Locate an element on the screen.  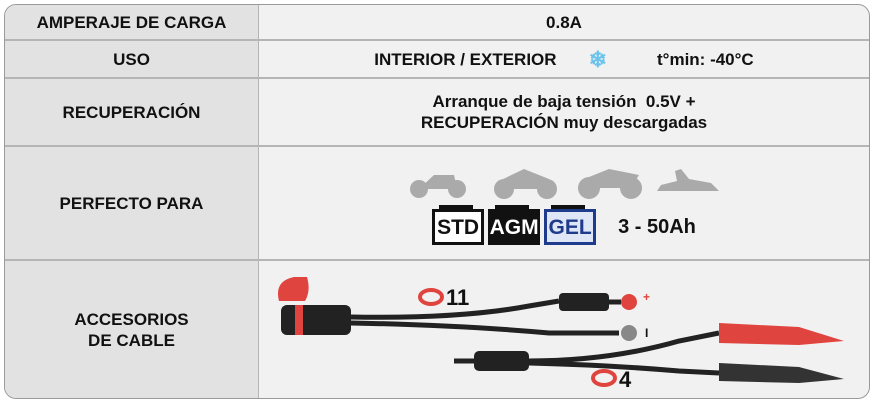
row-label: AMPERAJE DE CARGA is located at coordinates (132, 22).